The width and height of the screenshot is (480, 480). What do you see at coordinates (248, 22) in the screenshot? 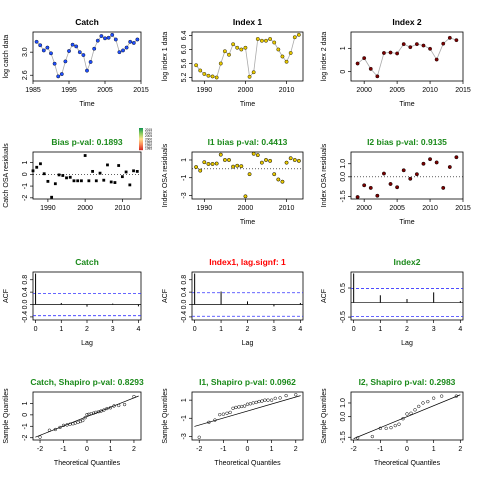
I see `panel-title: Index 1` at bounding box center [248, 22].